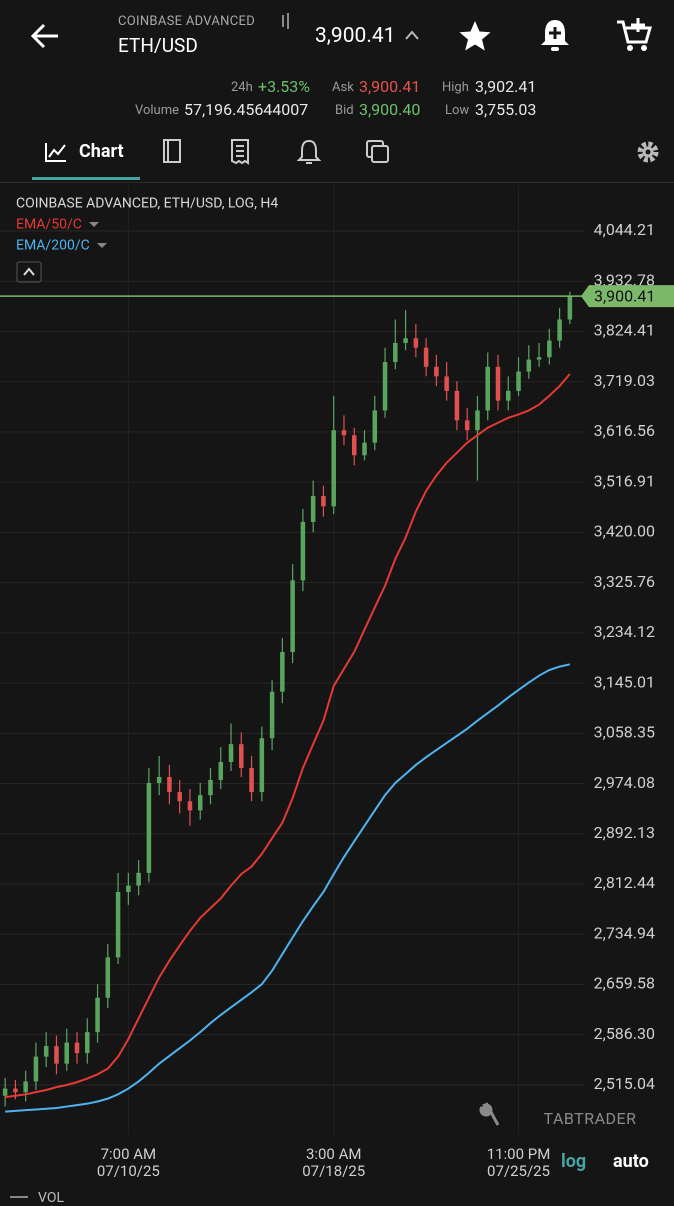 The width and height of the screenshot is (674, 1206). Describe the element at coordinates (128, 1162) in the screenshot. I see `x-tick-label: 7:00 AM 07/10/25` at that location.